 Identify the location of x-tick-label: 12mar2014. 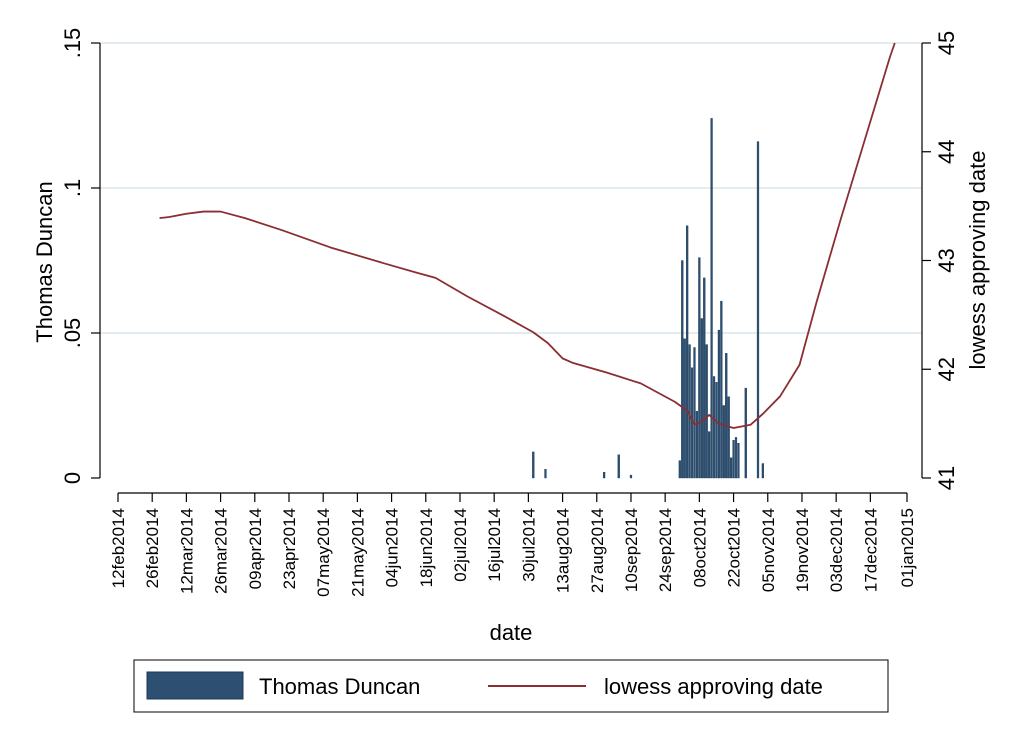
(186, 551).